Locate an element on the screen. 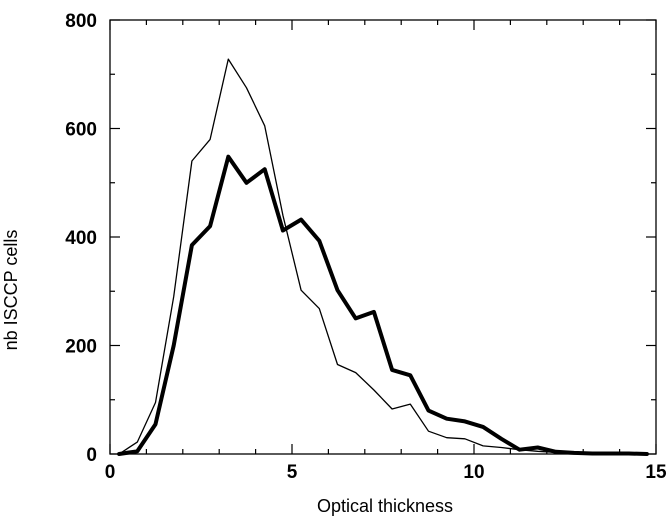 This screenshot has width=671, height=516. y-axis-label: nb ISCCP cells is located at coordinates (11, 290).